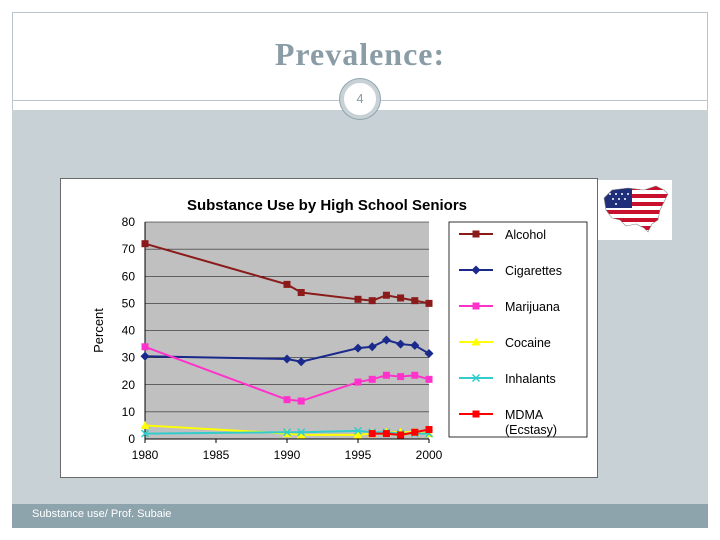  What do you see at coordinates (429, 455) in the screenshot?
I see `x-tick-label: 2000` at bounding box center [429, 455].